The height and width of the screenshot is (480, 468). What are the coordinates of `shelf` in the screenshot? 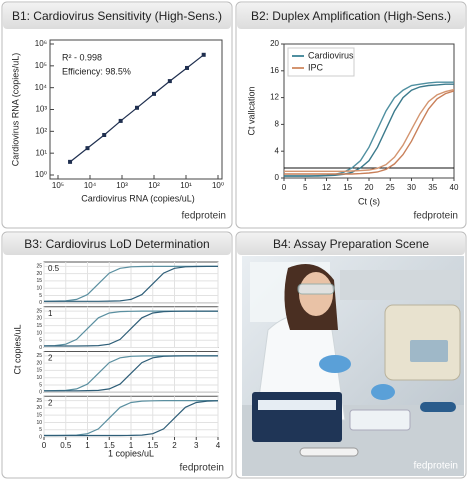 It's located at (400, 285).